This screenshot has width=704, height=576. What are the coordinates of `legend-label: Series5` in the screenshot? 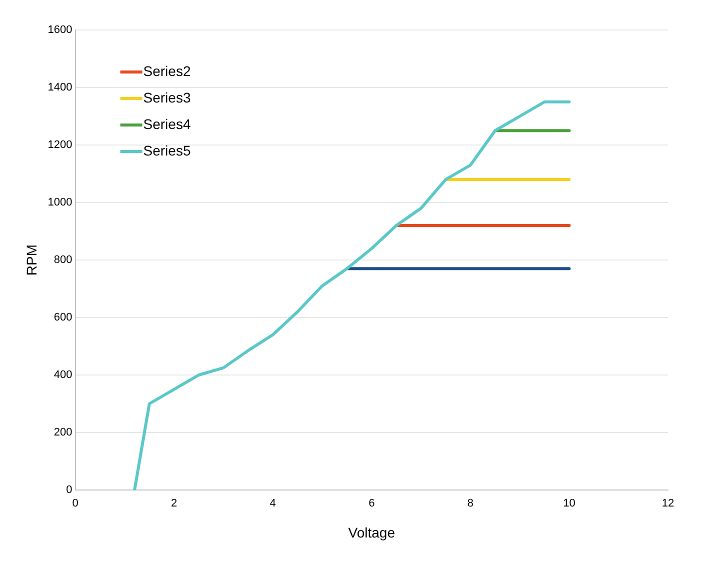 It's located at (167, 150).